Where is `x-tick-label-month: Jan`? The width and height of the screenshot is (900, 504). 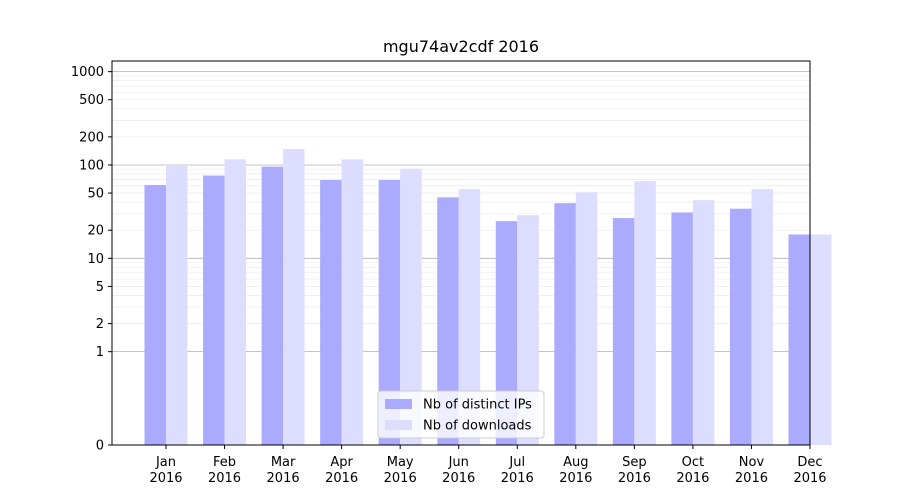 x-tick-label-month: Jan is located at coordinates (165, 462).